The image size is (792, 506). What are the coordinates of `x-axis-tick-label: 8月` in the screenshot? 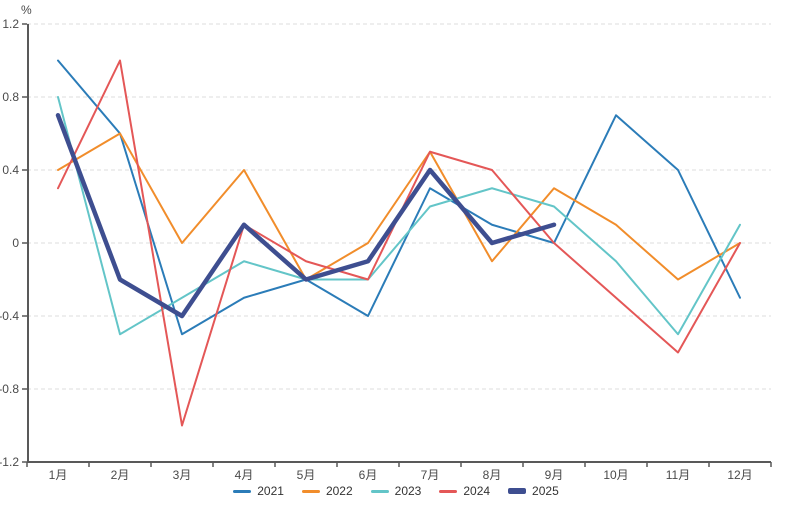 It's located at (492, 475).